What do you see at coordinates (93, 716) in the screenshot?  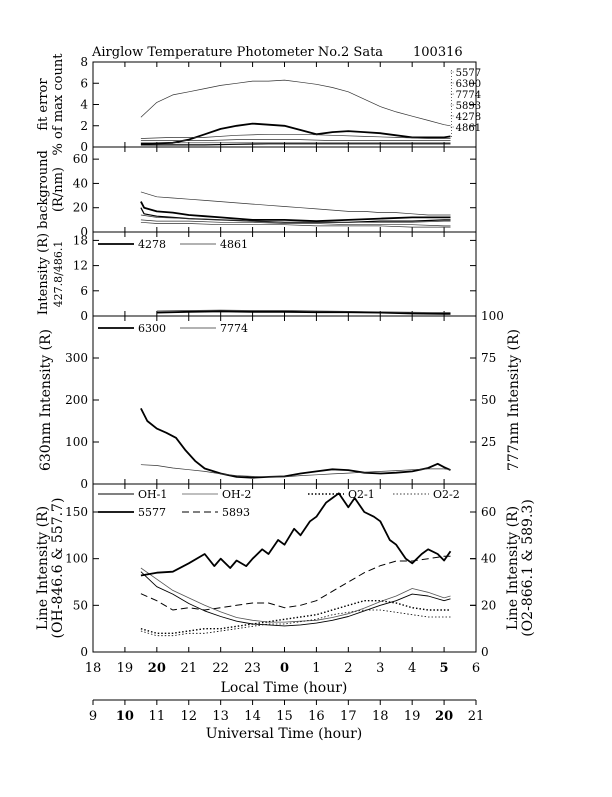 I see `x-universal-tick-label: 9` at bounding box center [93, 716].